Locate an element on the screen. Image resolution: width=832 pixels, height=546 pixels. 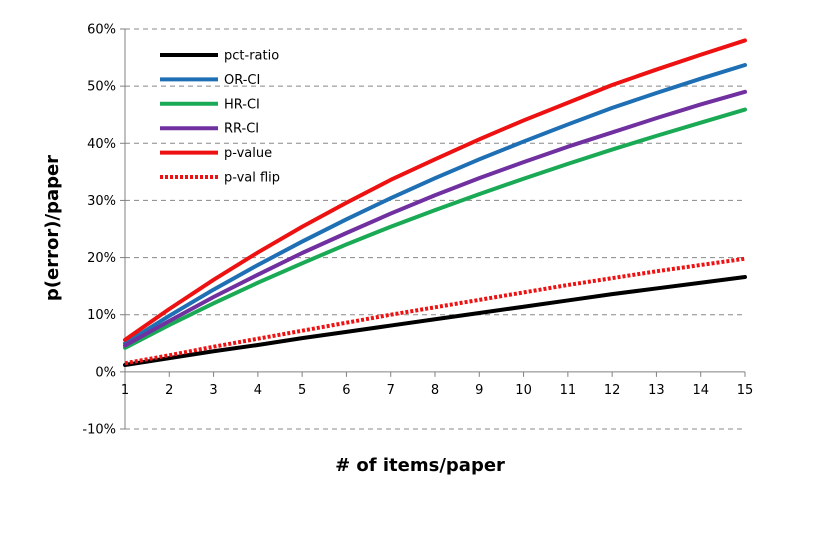
series-line-pct-ratio is located at coordinates (435, 321).